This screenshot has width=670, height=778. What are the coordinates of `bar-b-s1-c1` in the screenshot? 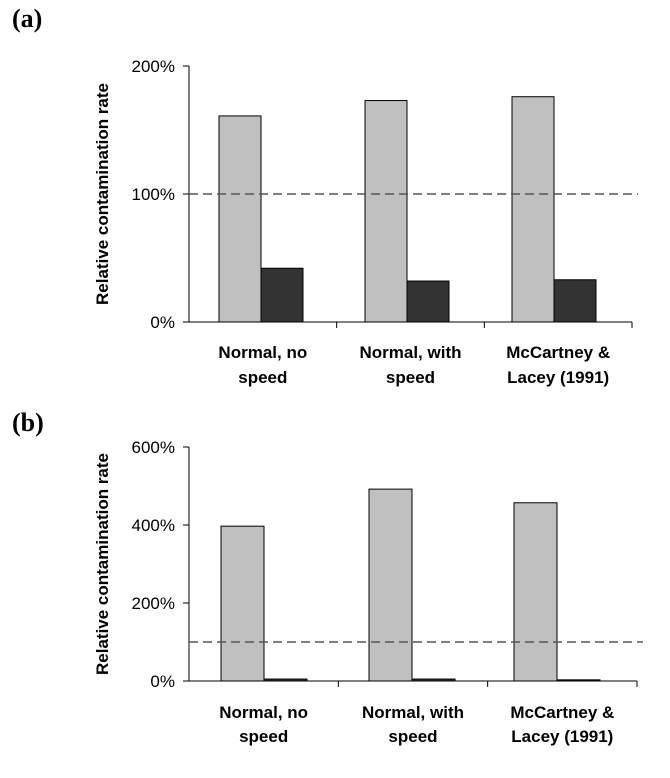 It's located at (433, 680).